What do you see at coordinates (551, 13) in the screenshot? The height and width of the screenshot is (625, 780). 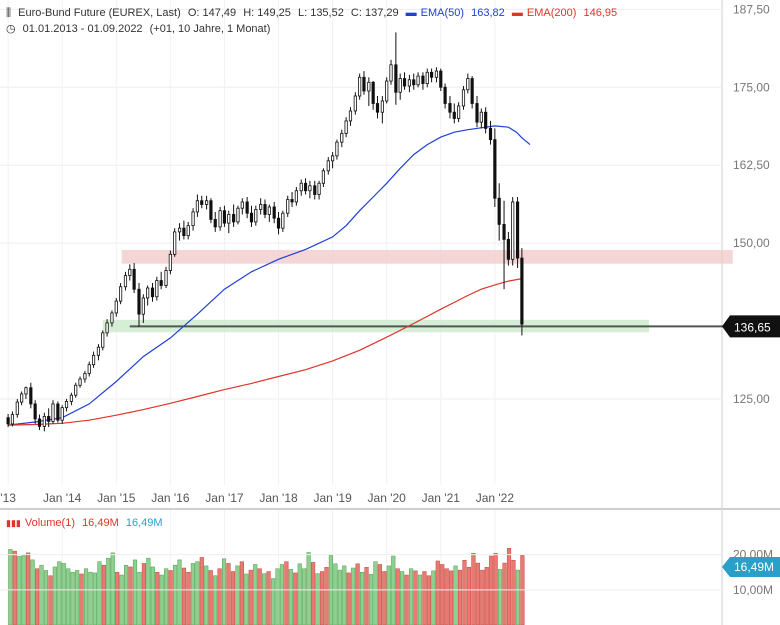 I see `ema200-legend-label: EMA(200)` at bounding box center [551, 13].